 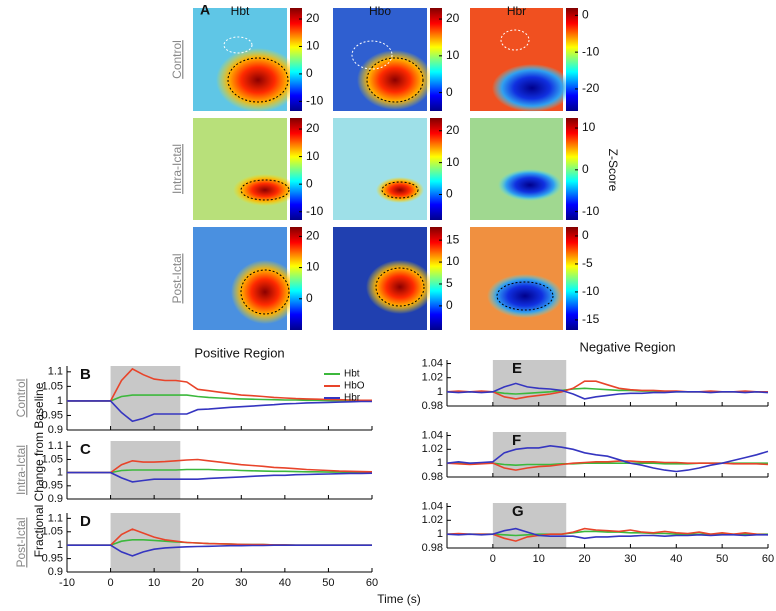 What do you see at coordinates (516, 11) in the screenshot?
I see `column-title: Hbr` at bounding box center [516, 11].